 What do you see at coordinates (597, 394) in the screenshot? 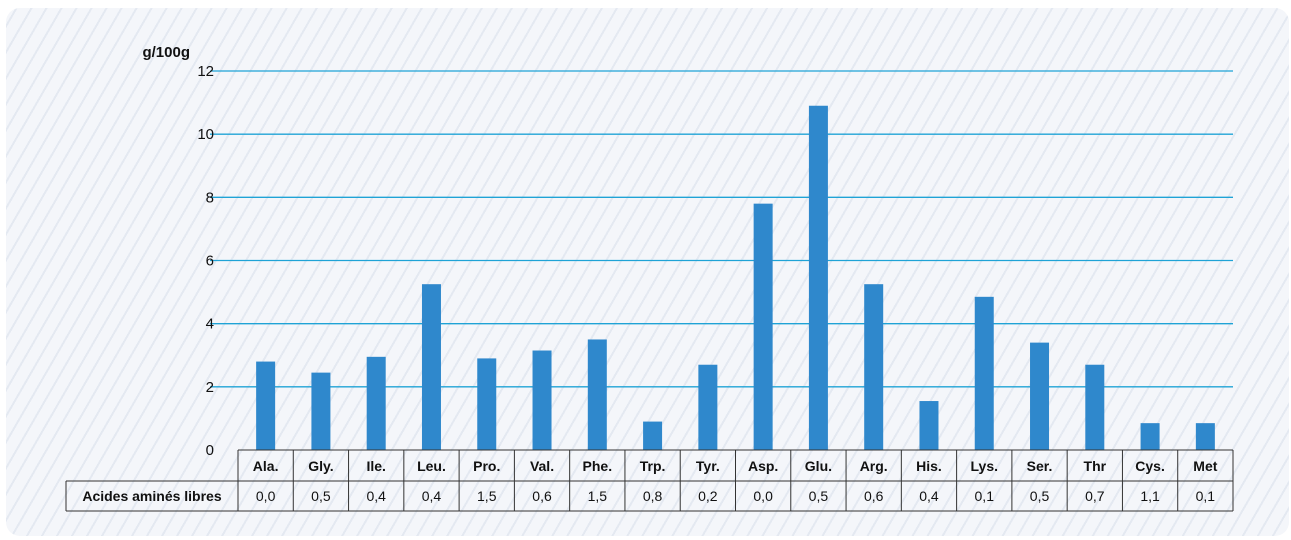
I see `bar-phe` at bounding box center [597, 394].